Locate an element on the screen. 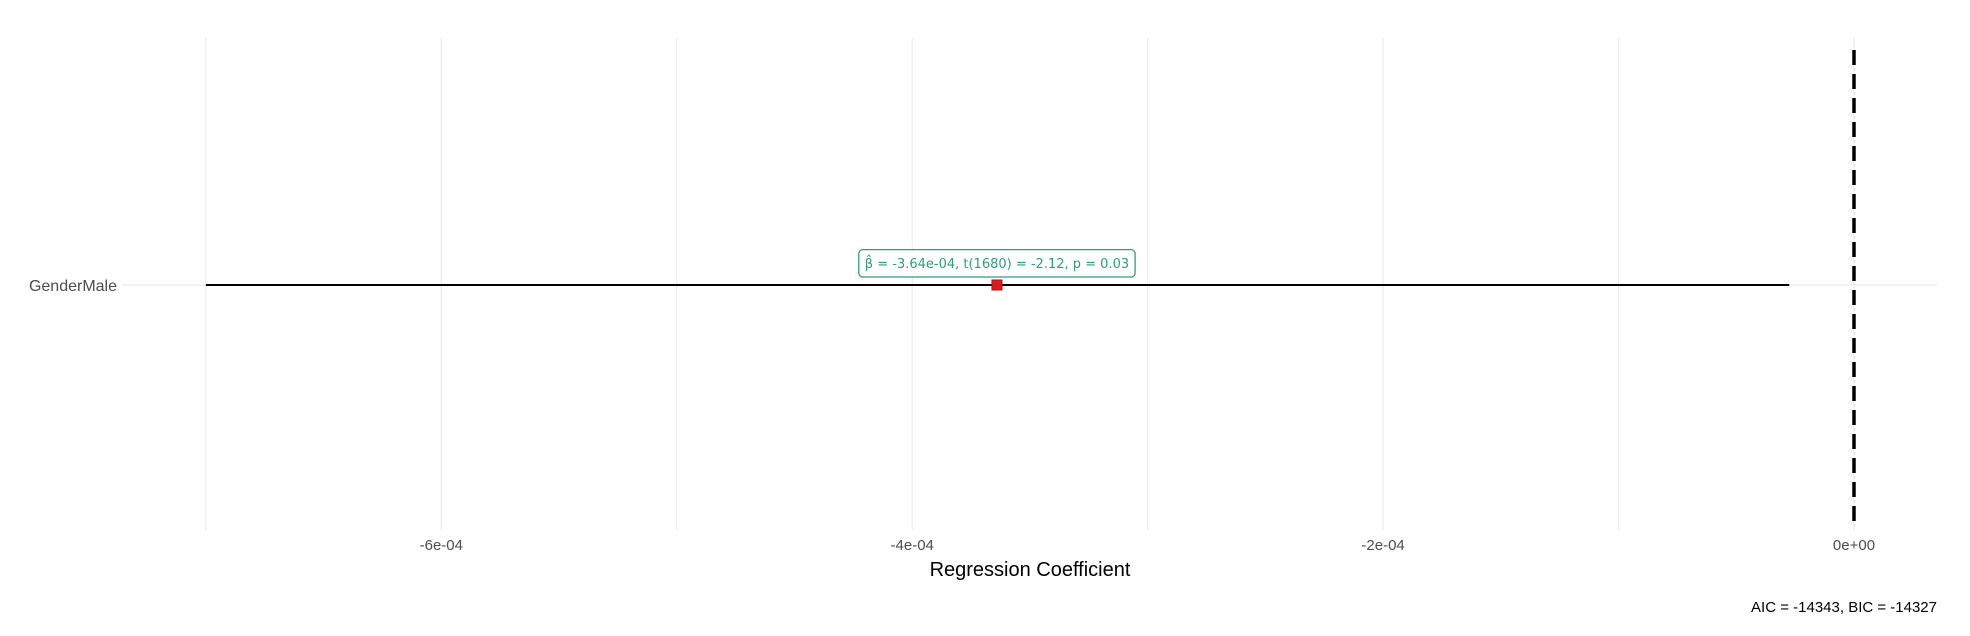  model-fit-caption: AIC = -14343, BIC = -14327 is located at coordinates (1844, 607).